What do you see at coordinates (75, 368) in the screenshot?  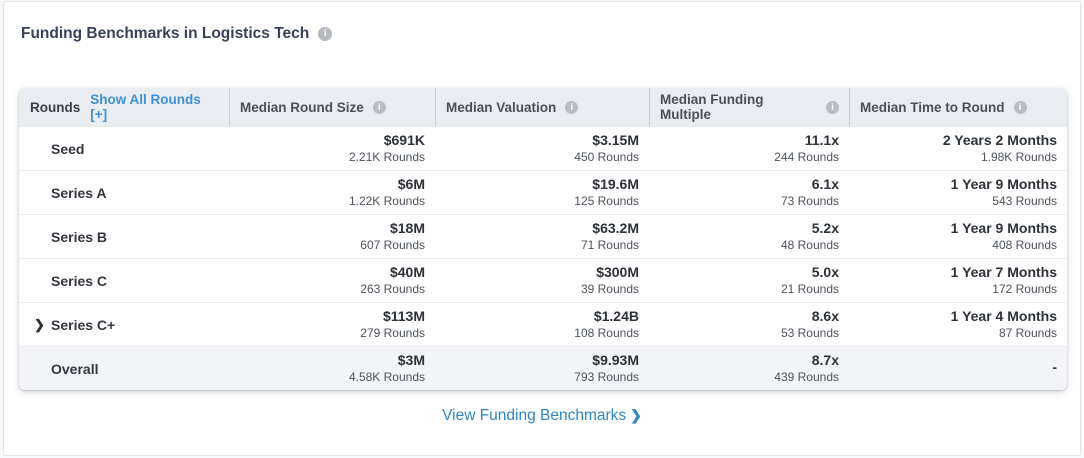 I see `row-label: Overall` at bounding box center [75, 368].